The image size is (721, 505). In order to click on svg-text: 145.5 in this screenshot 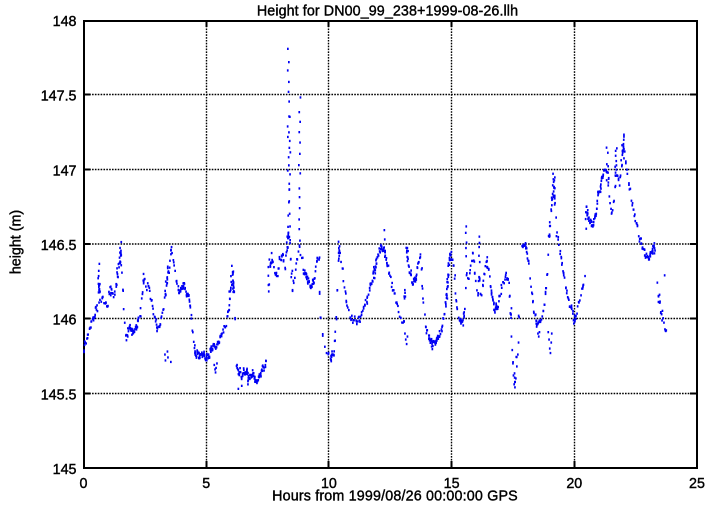, I will do `click(59, 395)`.